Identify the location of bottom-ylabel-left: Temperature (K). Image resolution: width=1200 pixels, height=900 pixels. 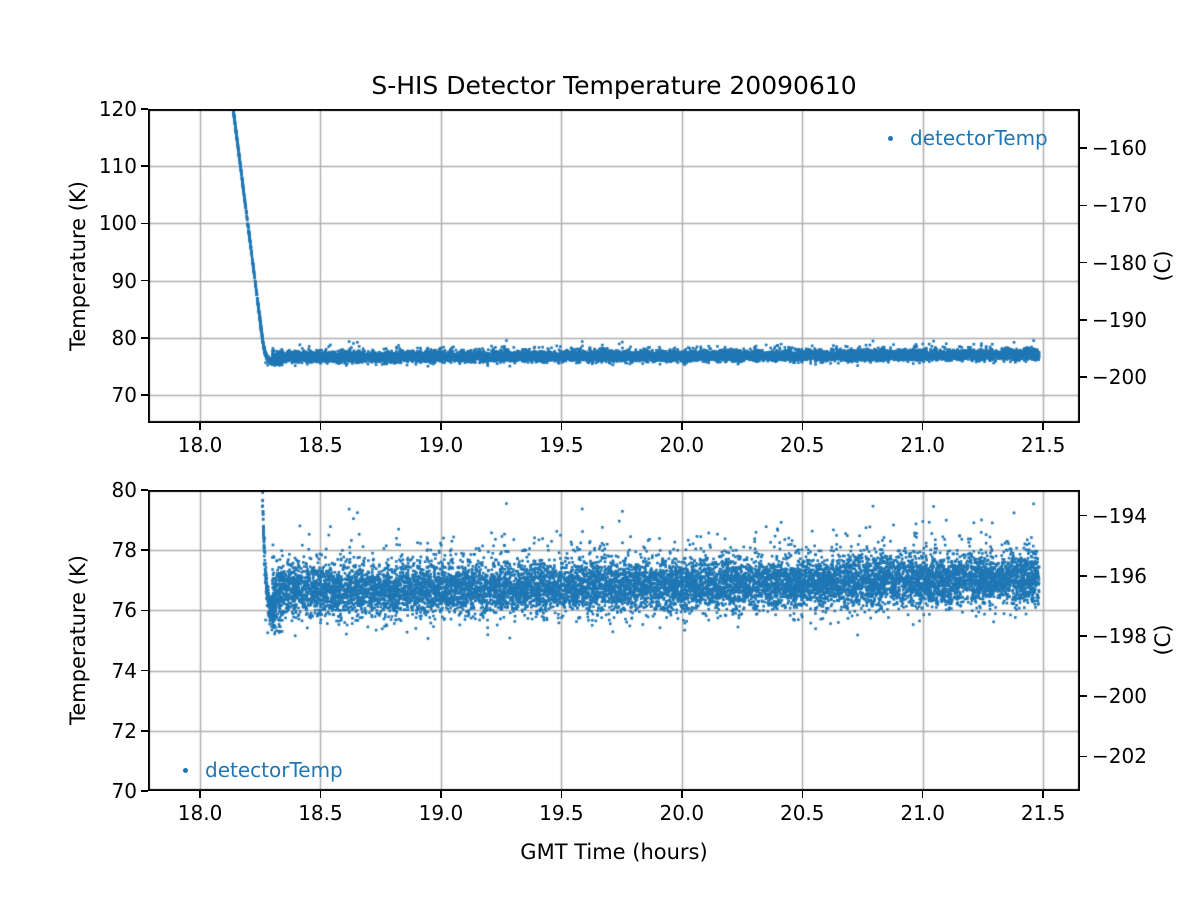
(78, 640).